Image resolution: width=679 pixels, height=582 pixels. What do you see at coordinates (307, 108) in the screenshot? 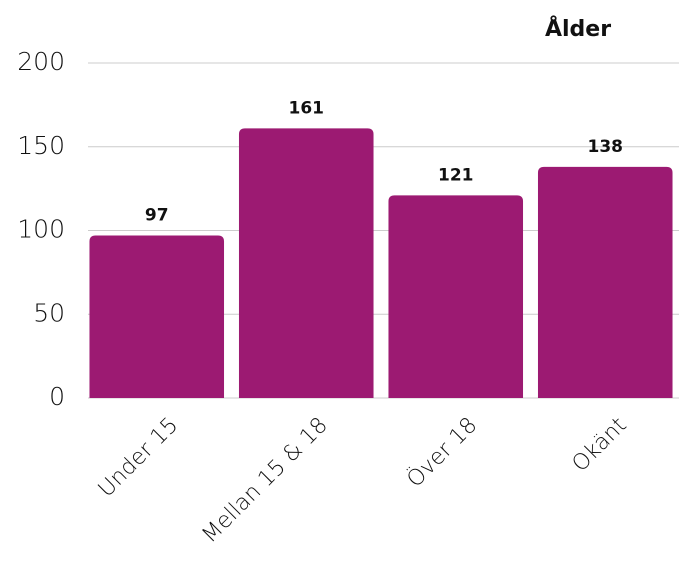
I see `value-label: 161` at bounding box center [307, 108].